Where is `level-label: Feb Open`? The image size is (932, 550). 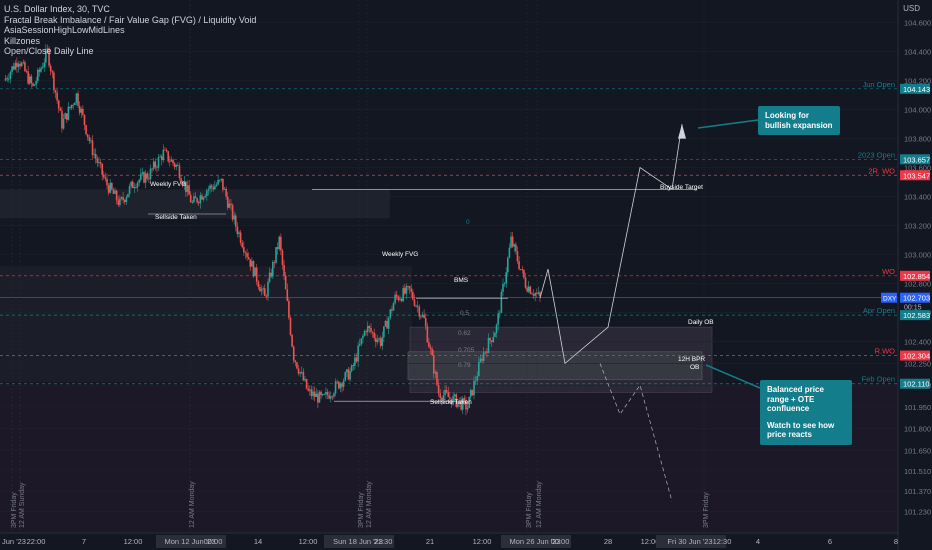
level-label: Feb Open is located at coordinates (878, 379).